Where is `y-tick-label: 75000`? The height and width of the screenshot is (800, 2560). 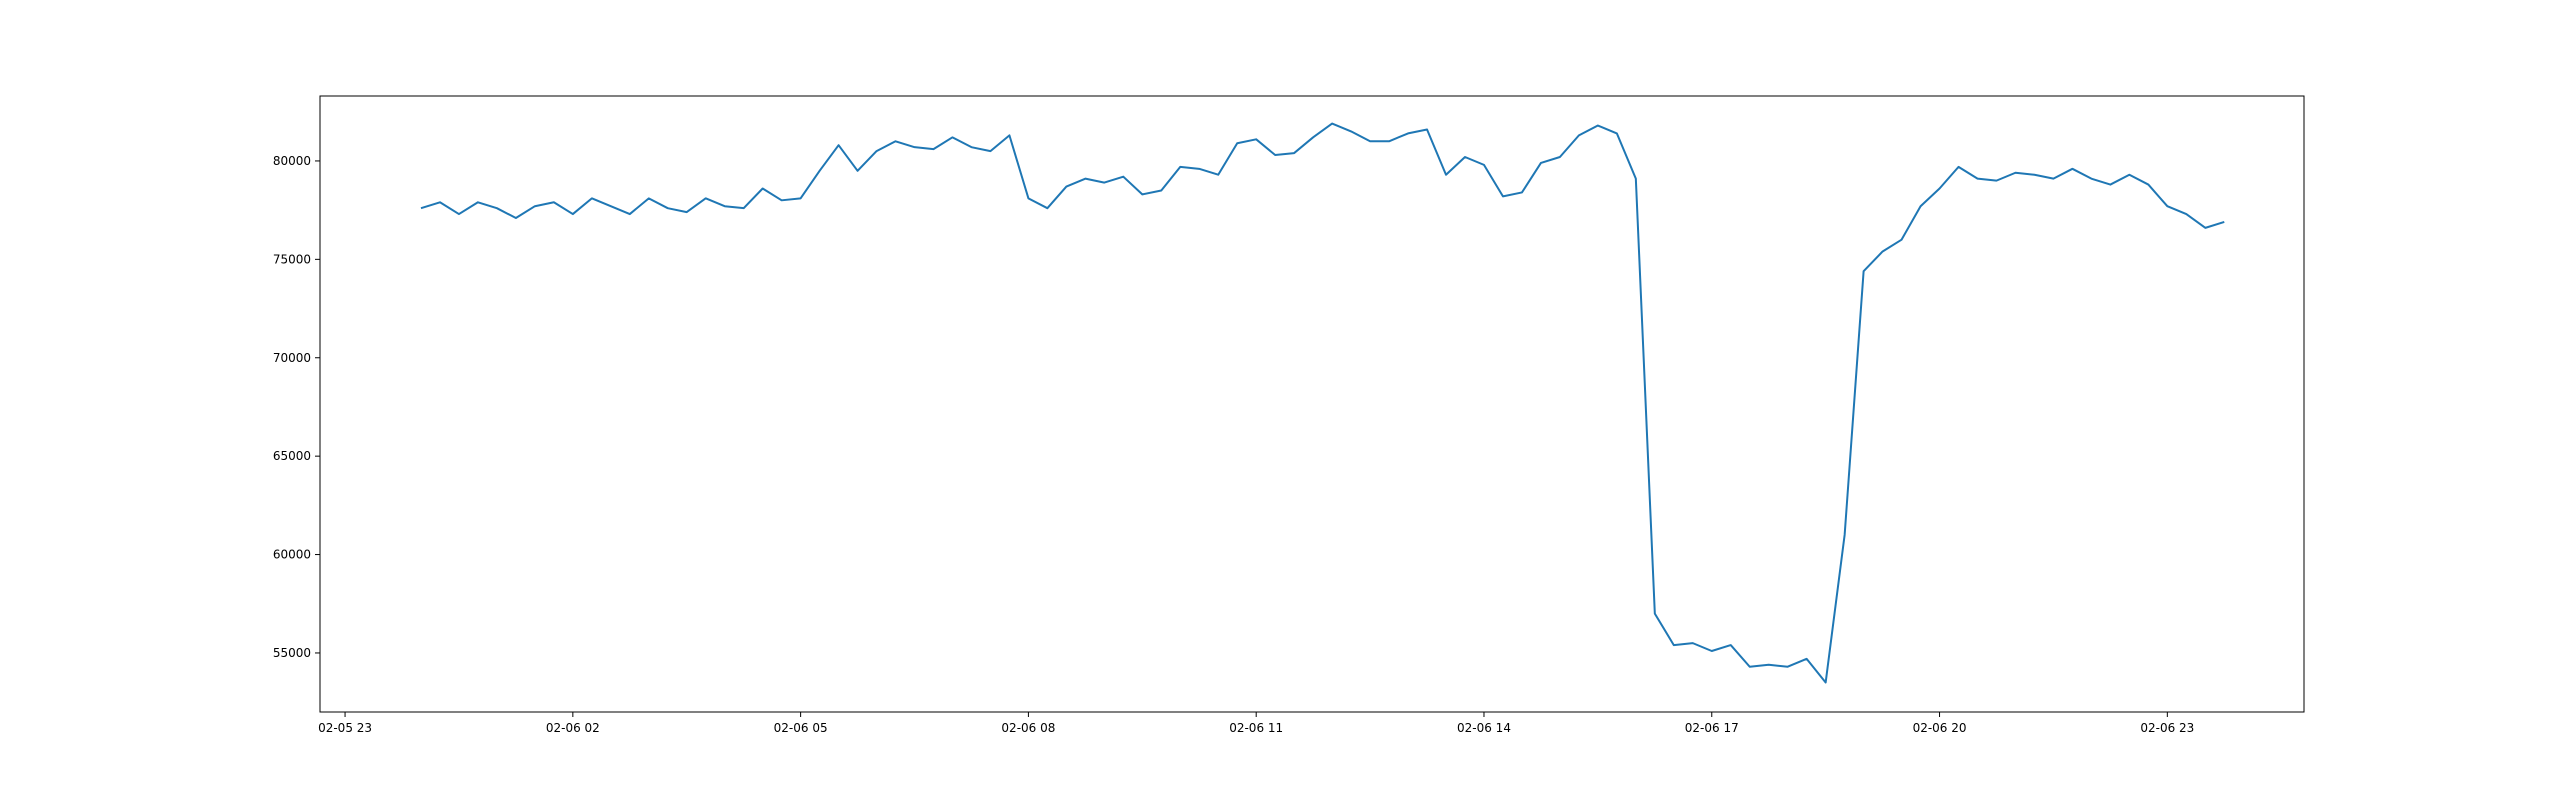 y-tick-label: 75000 is located at coordinates (292, 259).